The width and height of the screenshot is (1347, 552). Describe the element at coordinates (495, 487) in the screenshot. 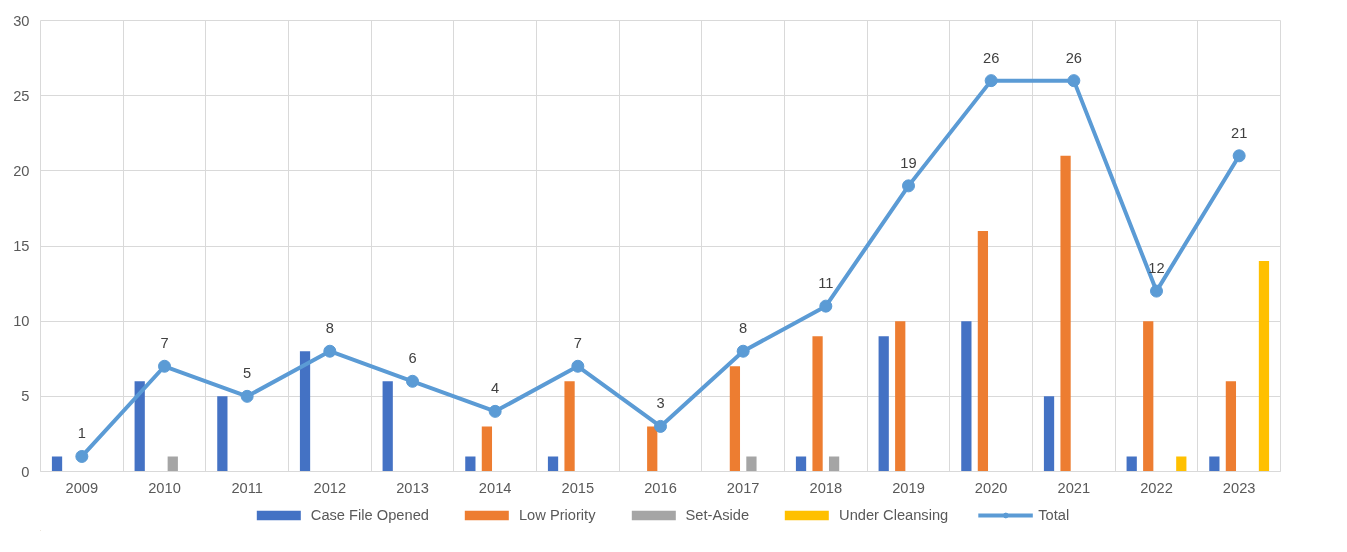

I see `x-tick-label: 2014` at that location.